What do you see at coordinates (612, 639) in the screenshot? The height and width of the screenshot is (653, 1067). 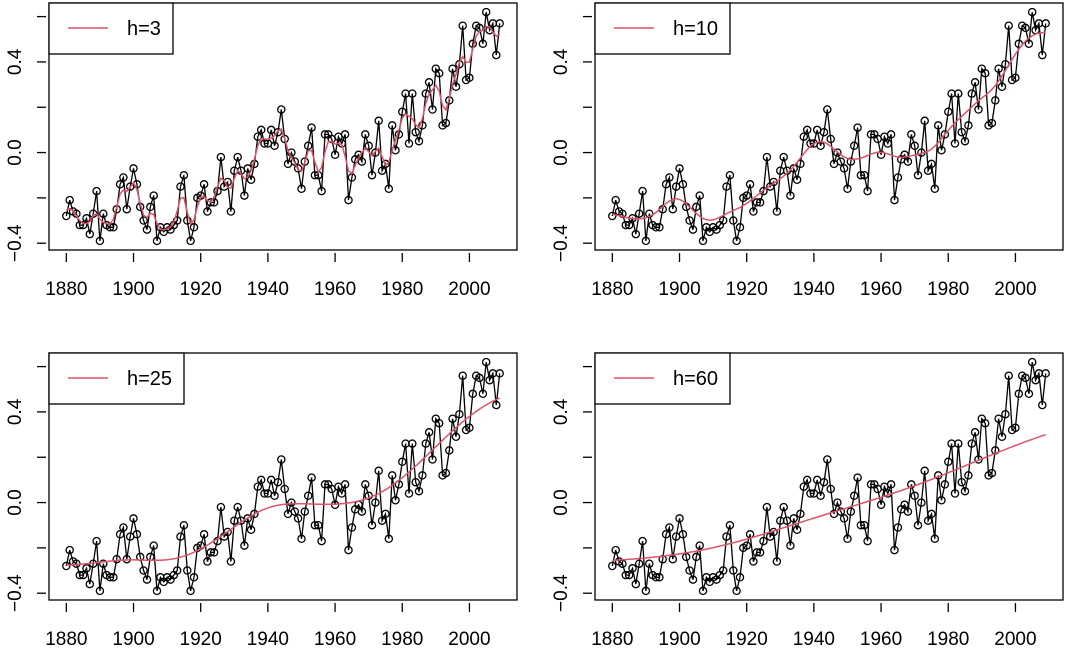 I see `x-tick-label: 1880` at bounding box center [612, 639].